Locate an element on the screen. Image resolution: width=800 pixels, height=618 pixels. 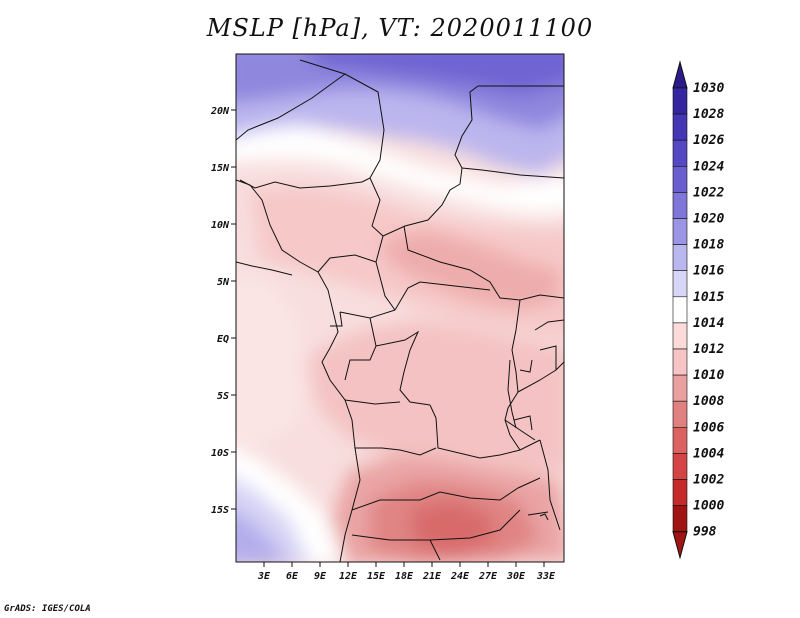
lon-label: 24E is located at coordinates (460, 576).